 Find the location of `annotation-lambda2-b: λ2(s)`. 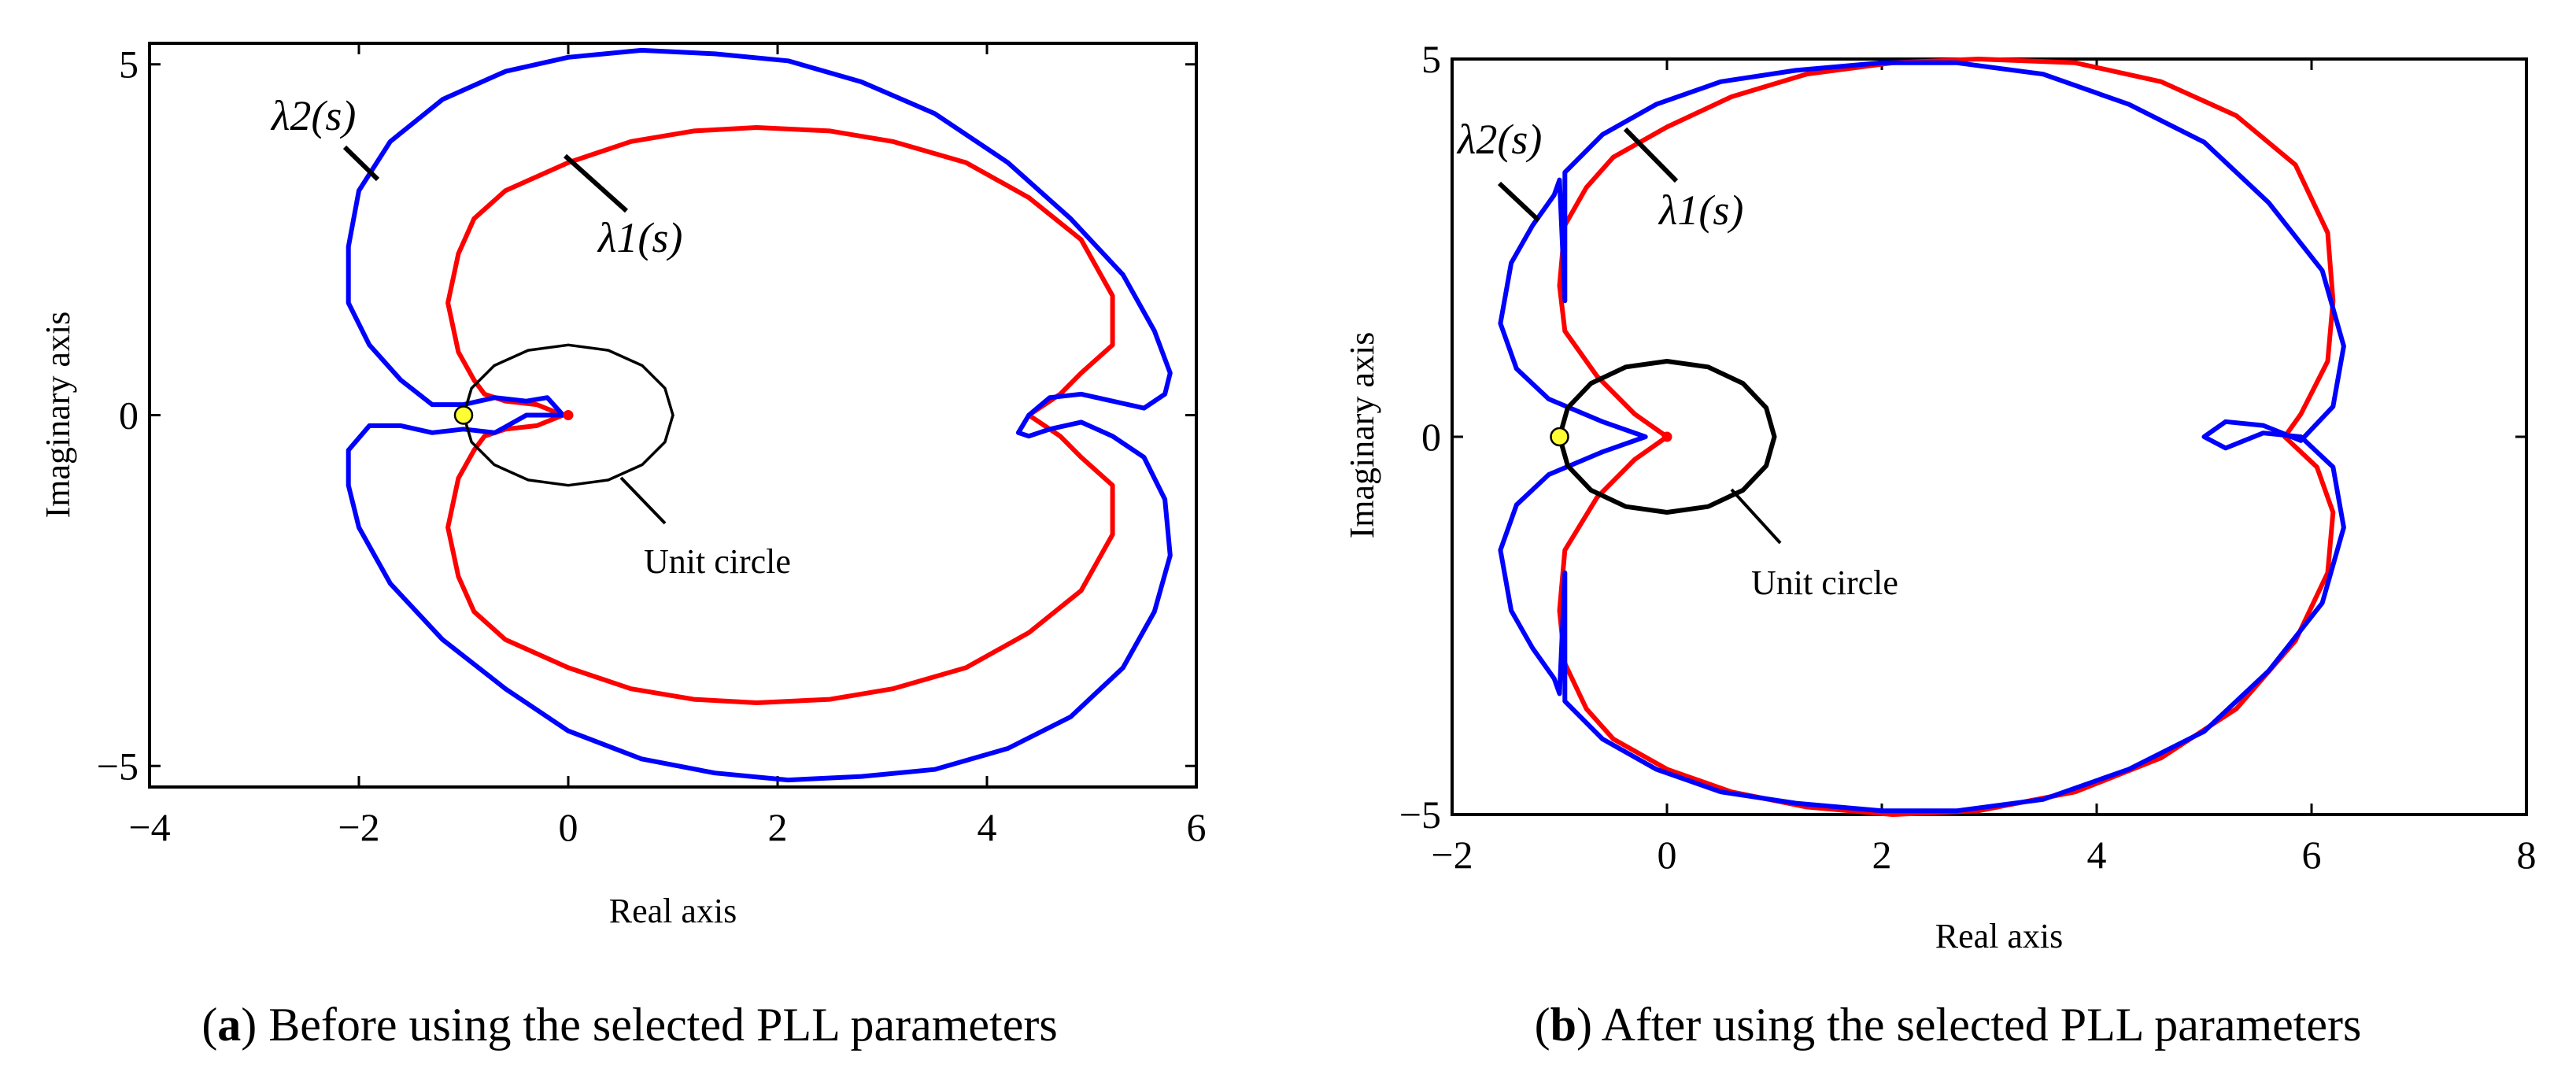

annotation-lambda2-b: λ2(s) is located at coordinates (1499, 139).